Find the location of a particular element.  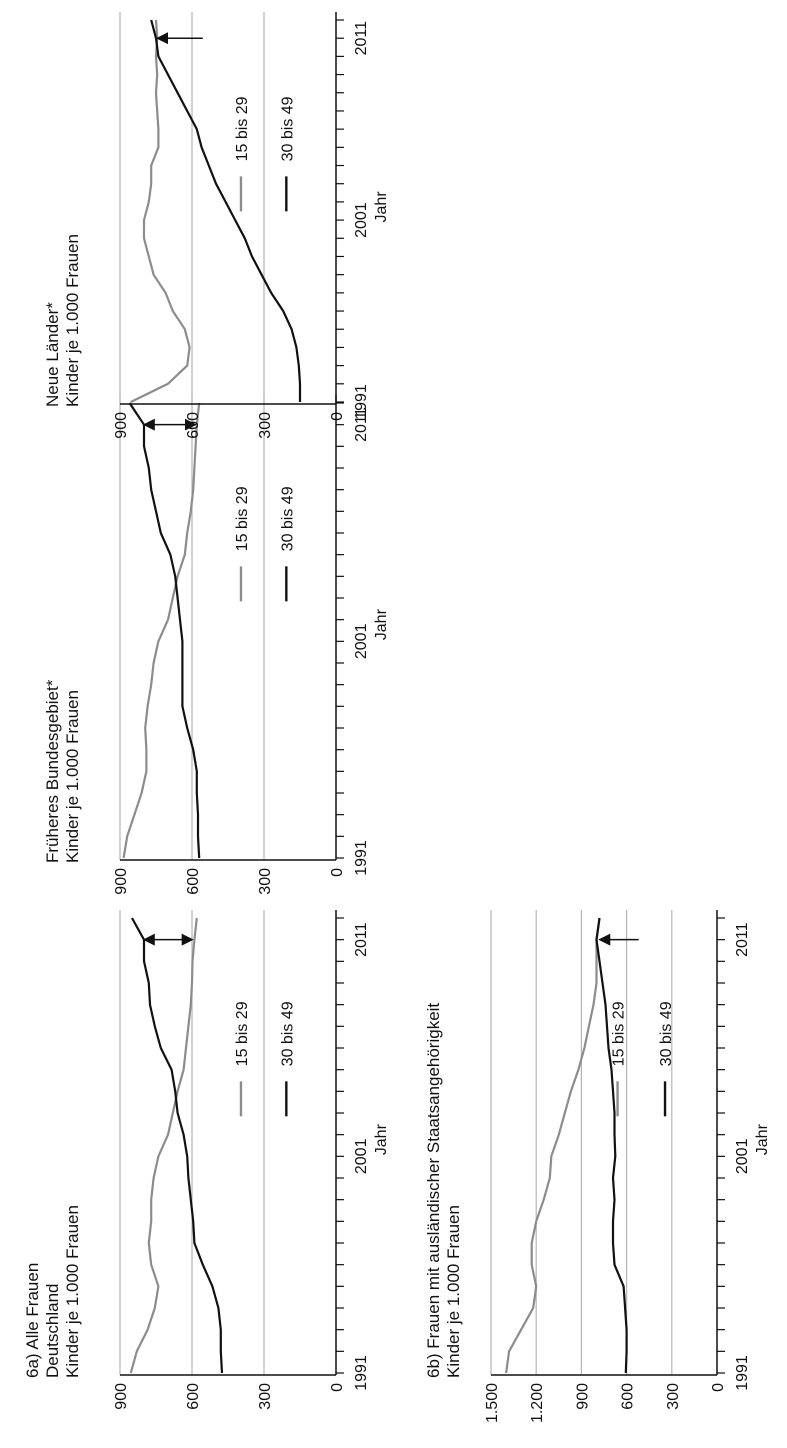

chart-title: Neue Länder* is located at coordinates (52, 354).